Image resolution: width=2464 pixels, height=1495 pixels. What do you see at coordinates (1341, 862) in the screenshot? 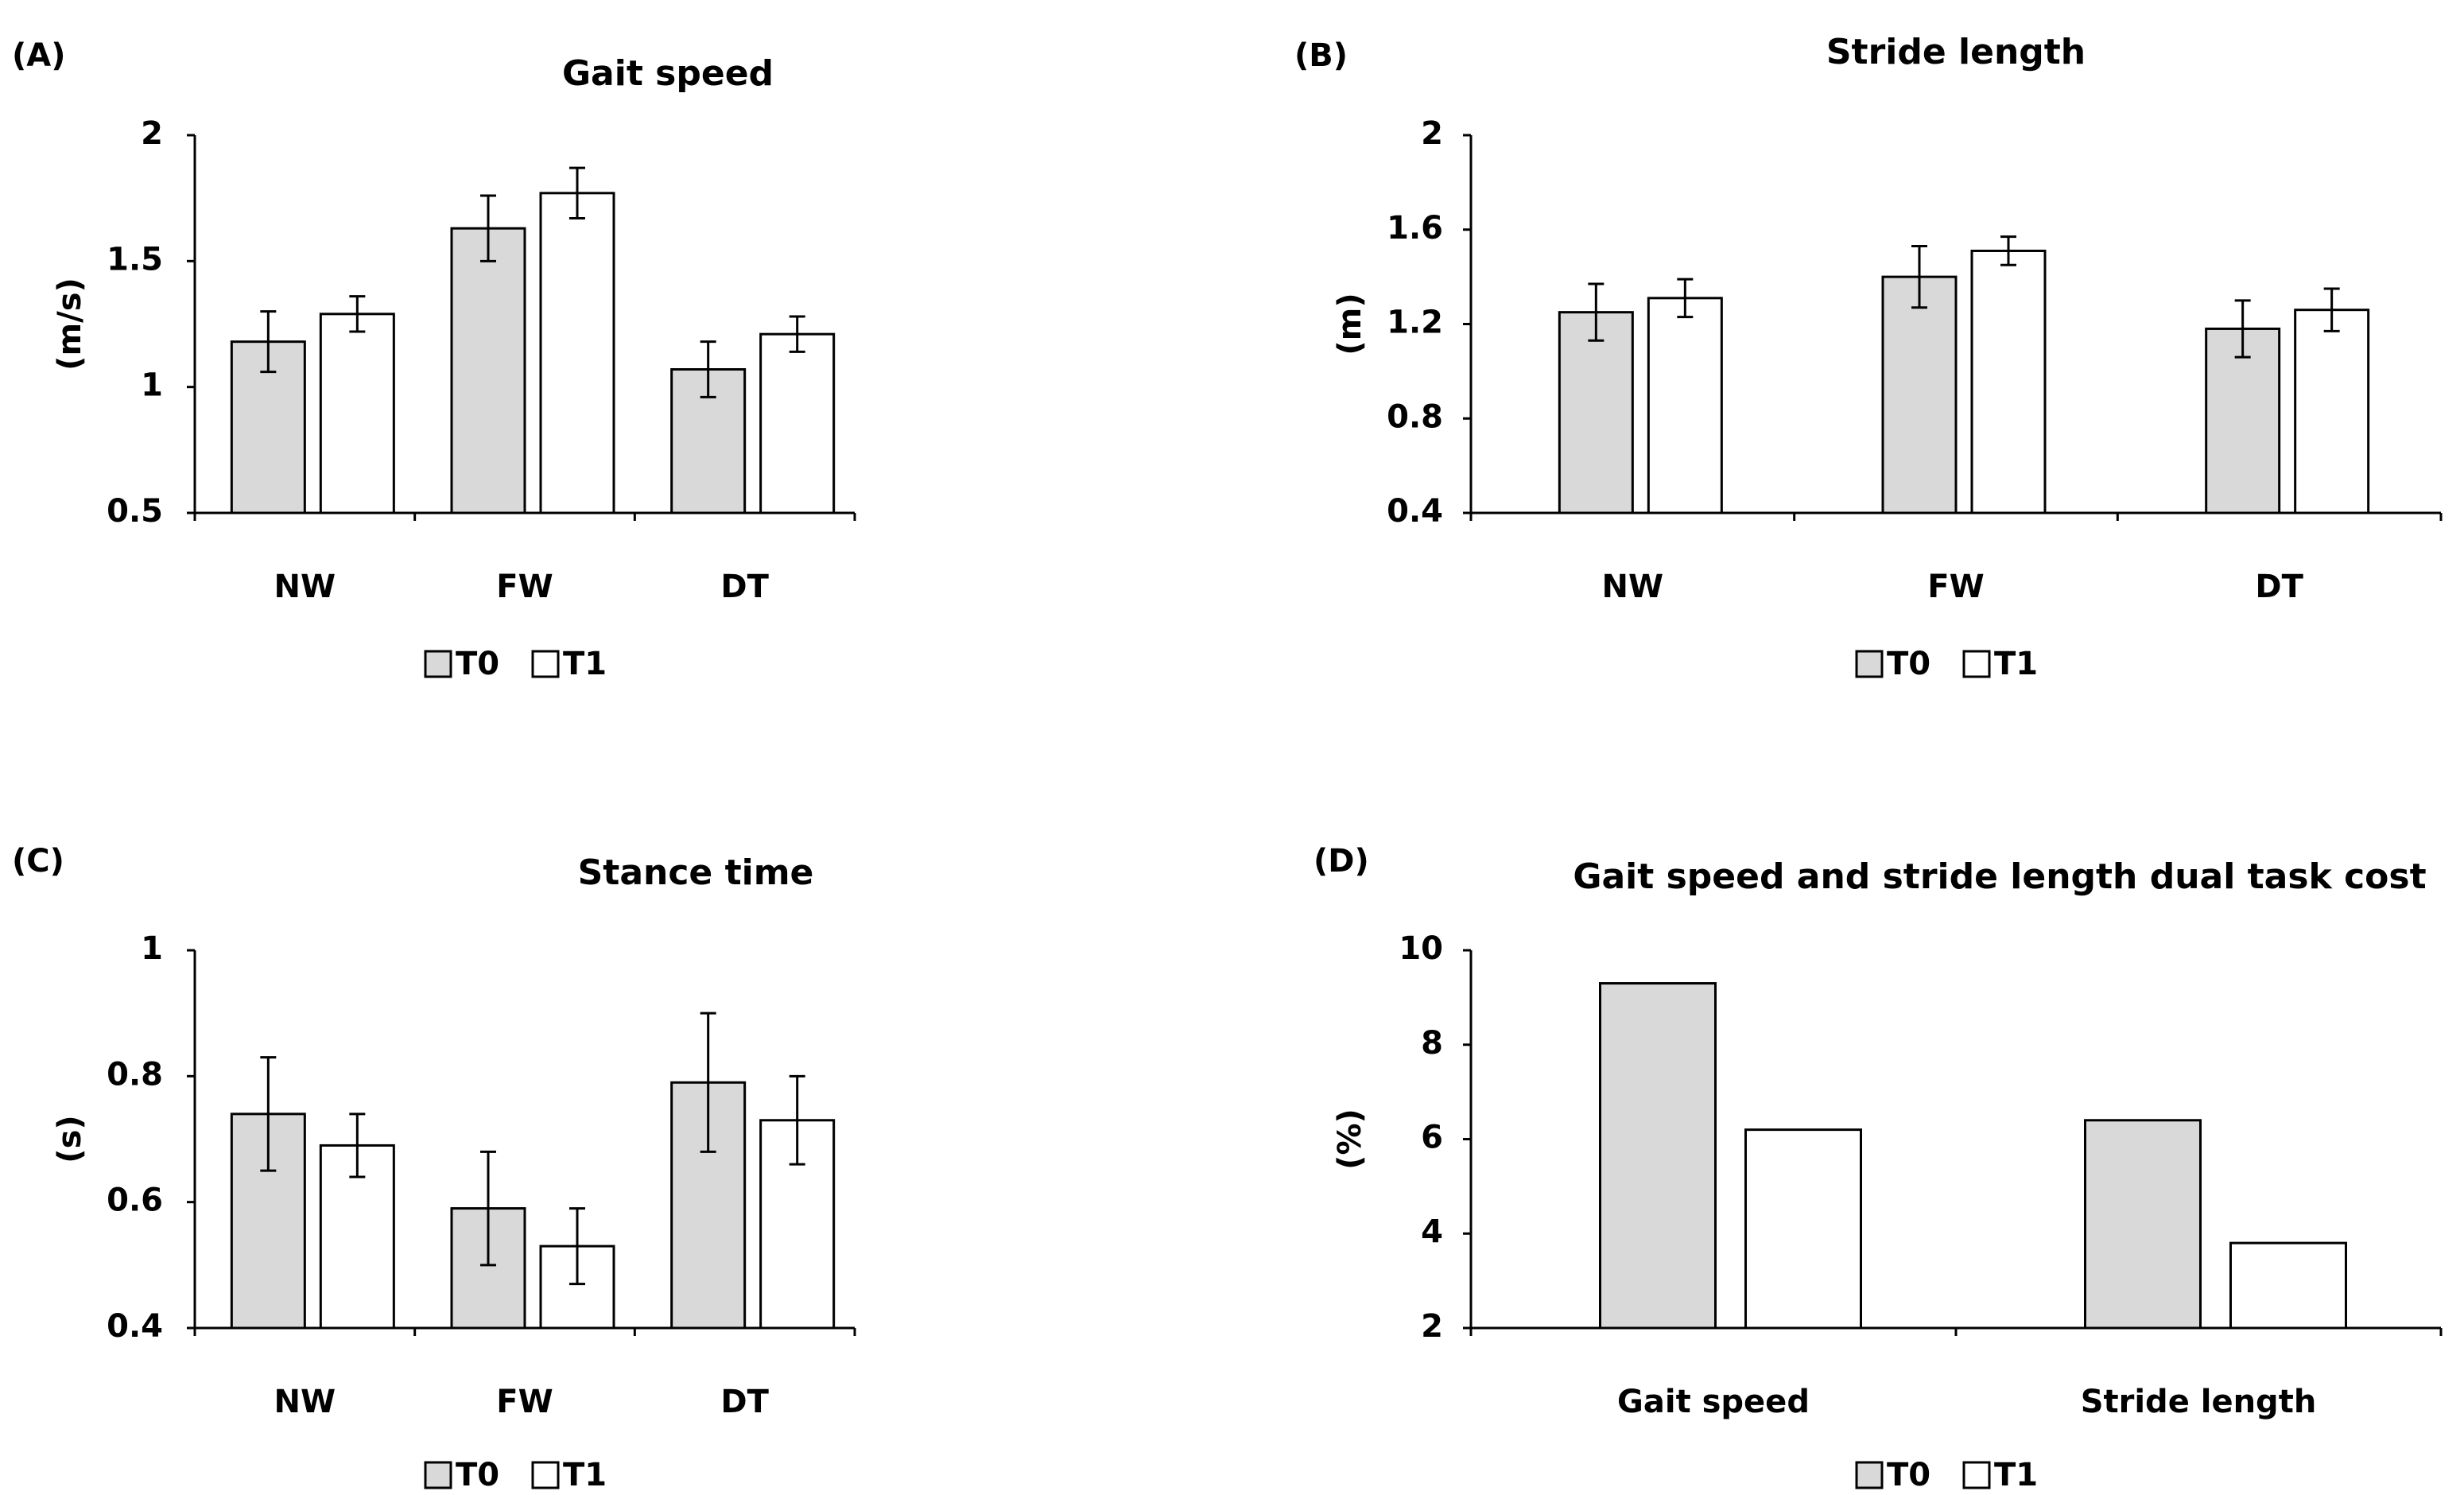
I see `panel-label: (D)` at bounding box center [1341, 862].